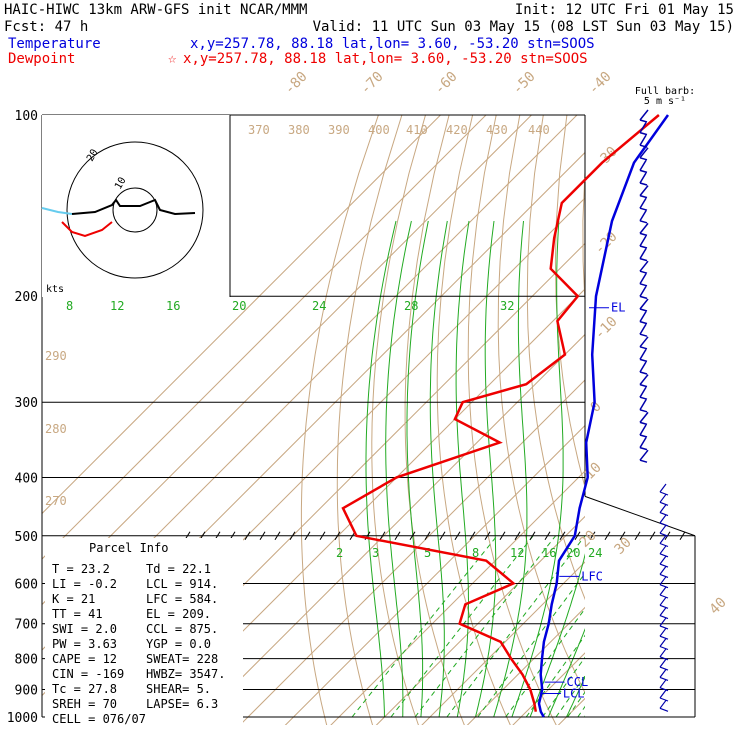  I want to click on barb-key: Full barb: 5 m s⁻¹, so click(665, 96).